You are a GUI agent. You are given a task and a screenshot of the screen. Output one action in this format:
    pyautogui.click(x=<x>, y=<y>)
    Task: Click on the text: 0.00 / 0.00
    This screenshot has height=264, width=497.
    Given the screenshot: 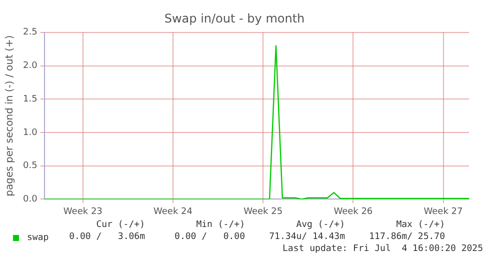 What is the action you would take?
    pyautogui.click(x=209, y=237)
    